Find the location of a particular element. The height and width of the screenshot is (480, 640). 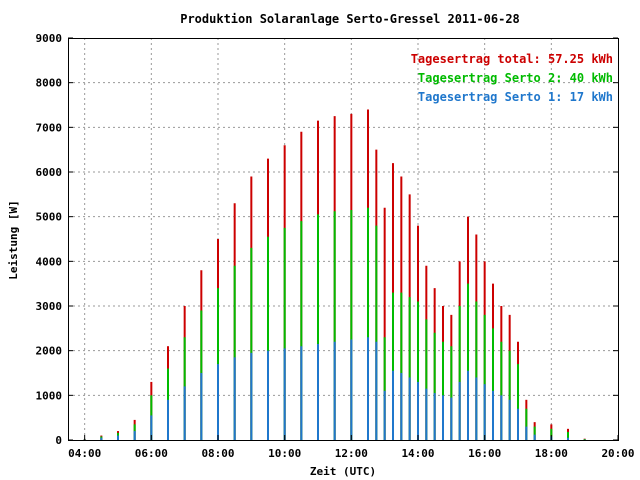

x-tick-label: 12:00 is located at coordinates (351, 453).